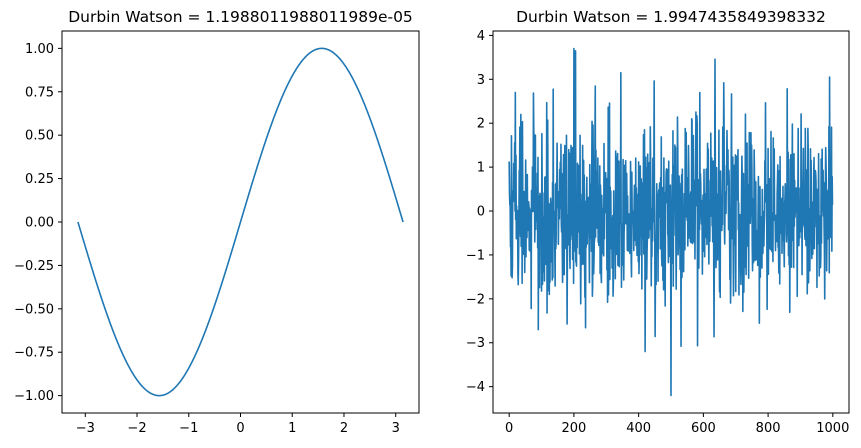 This screenshot has width=861, height=448. Describe the element at coordinates (188, 428) in the screenshot. I see `x-tick-label: −1` at that location.